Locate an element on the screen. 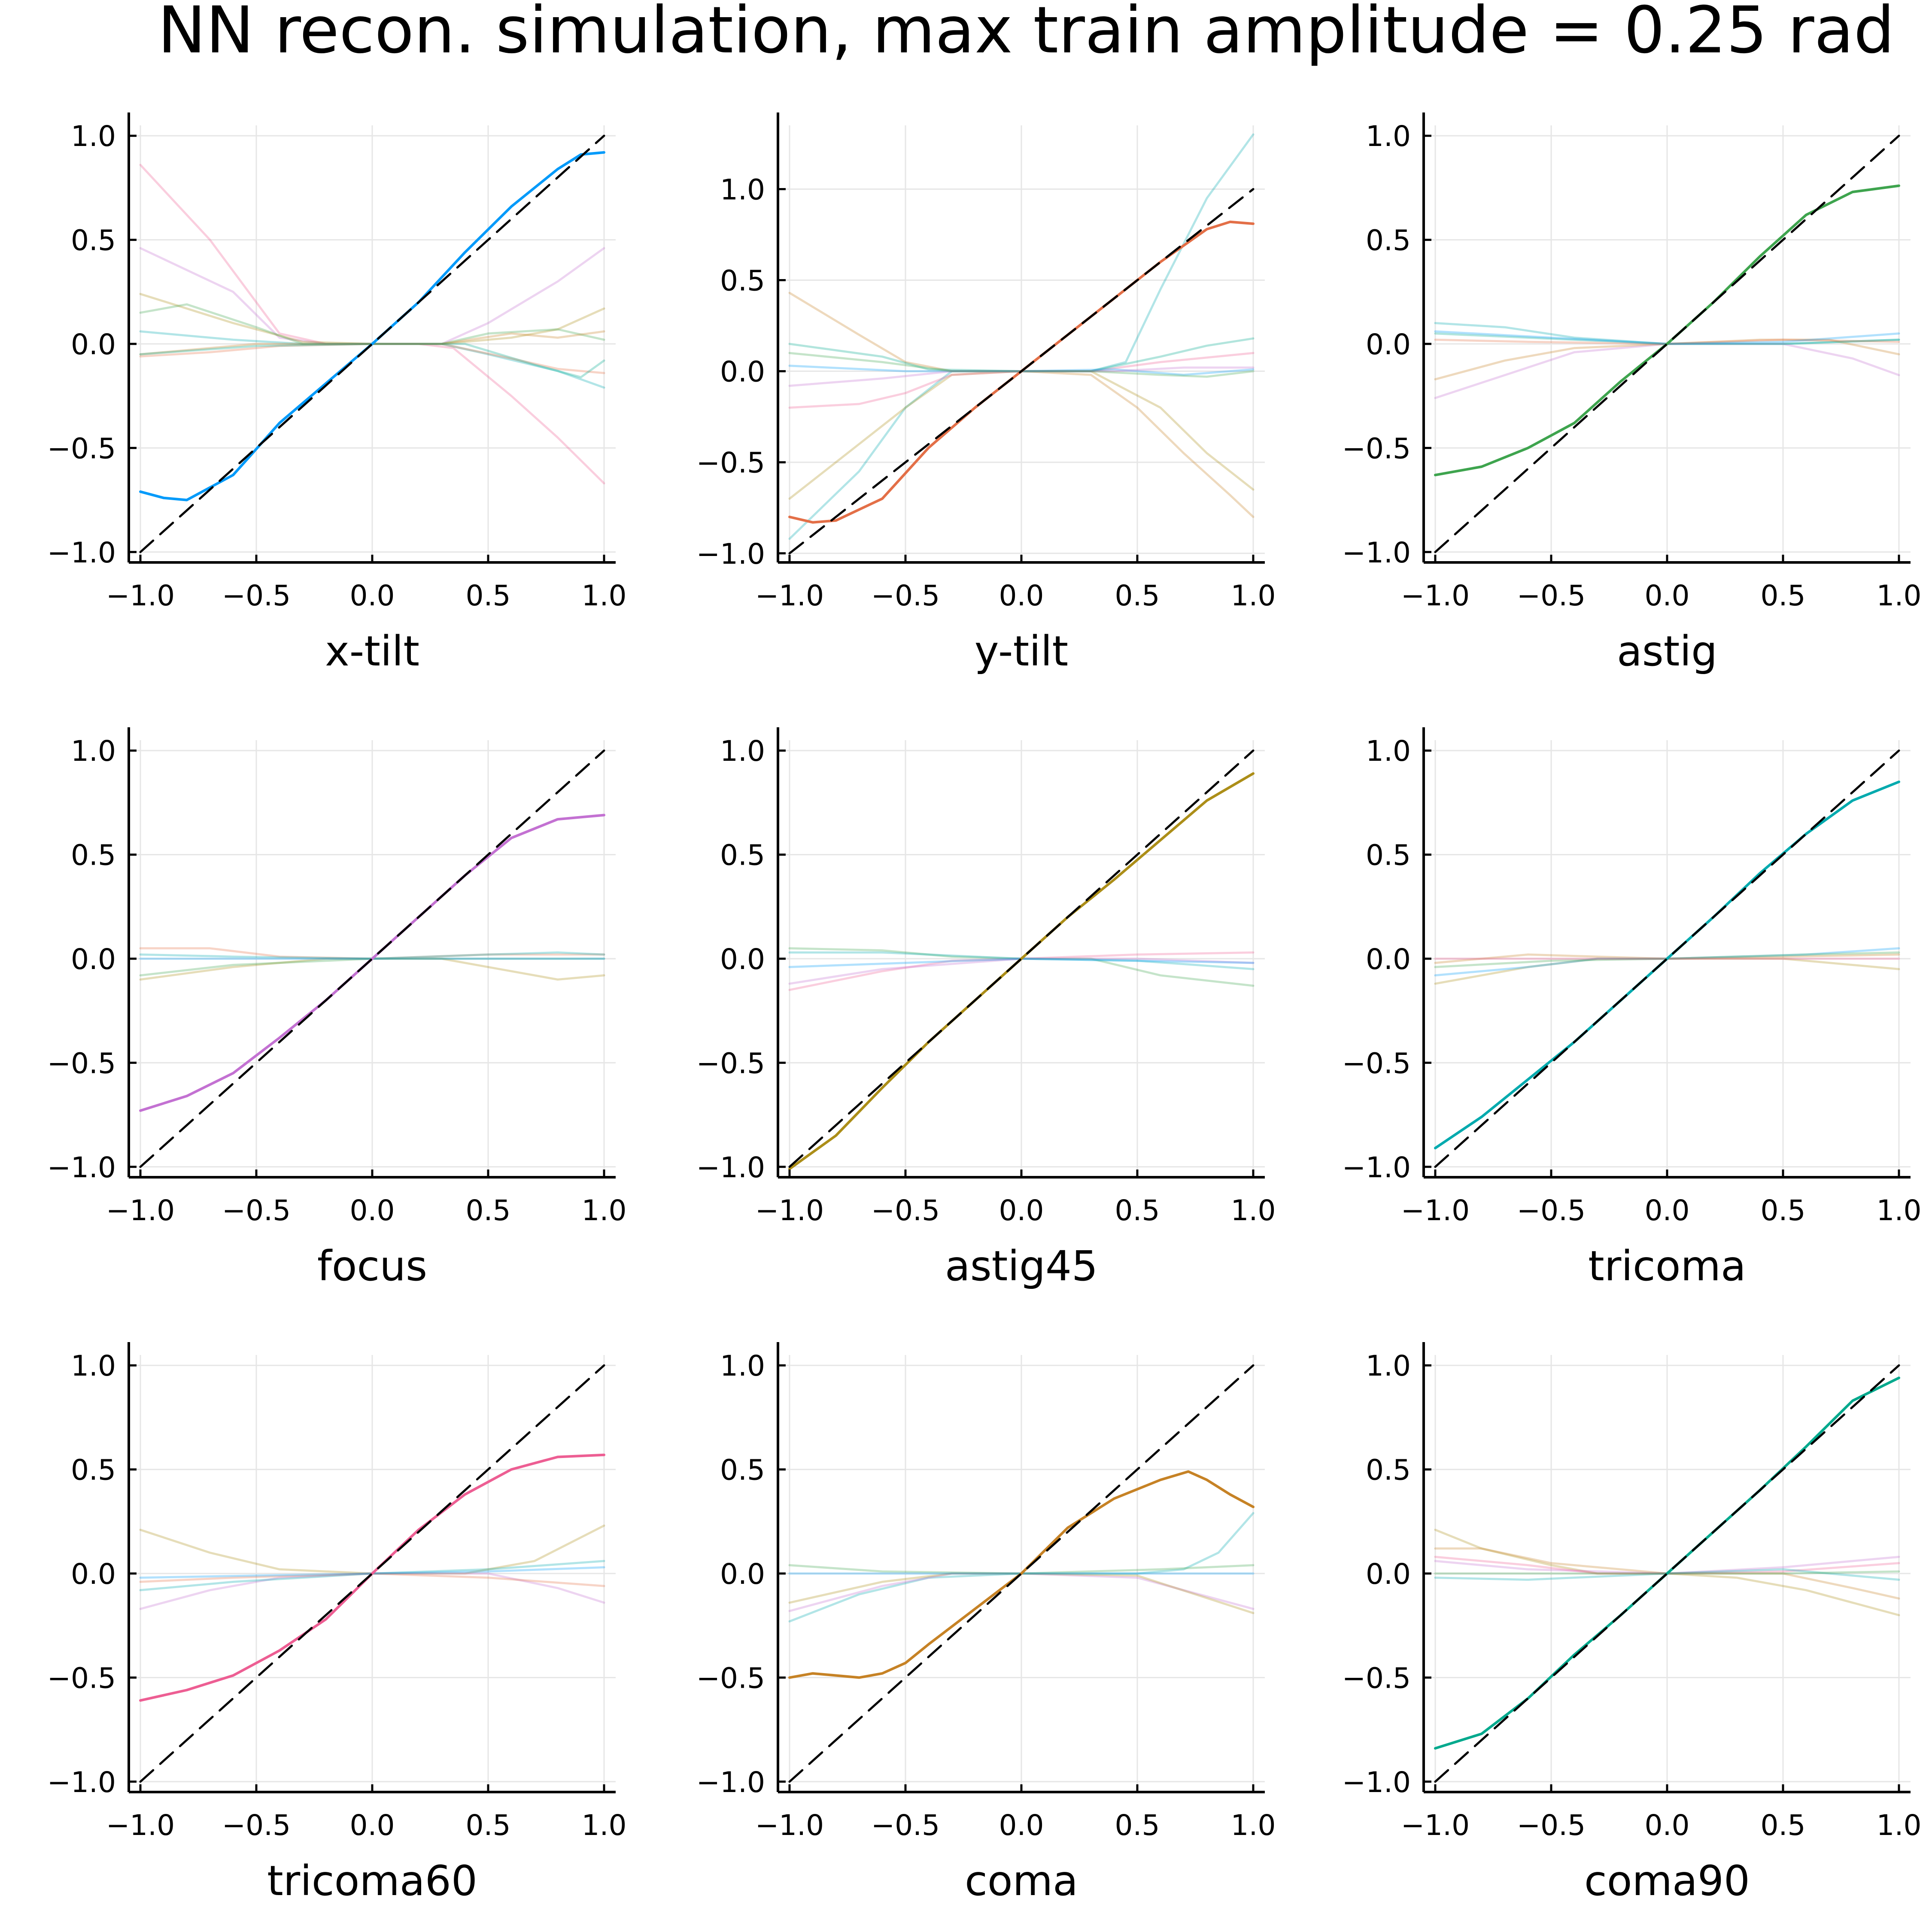  panel-coma: −1.0 −0.5 0.0 0.5 1.0 −1.0 −0.5 0.0 0.5 1.0 coma is located at coordinates (986, 1623).